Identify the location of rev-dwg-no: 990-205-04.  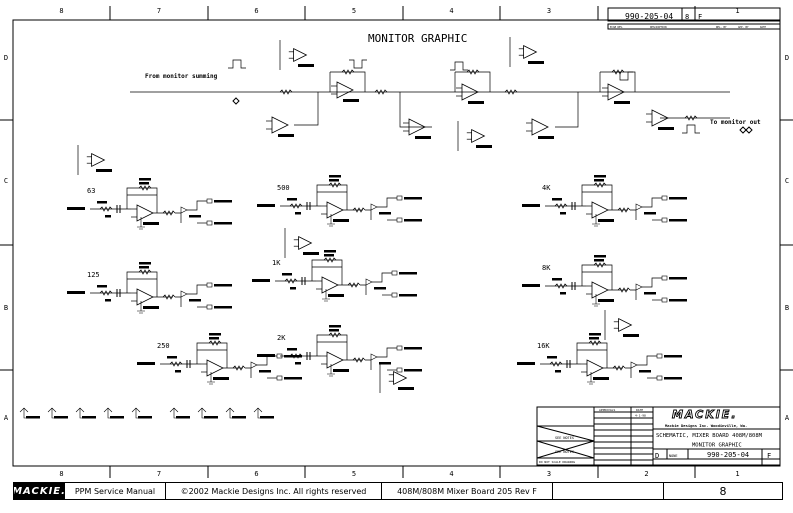
(649, 16).